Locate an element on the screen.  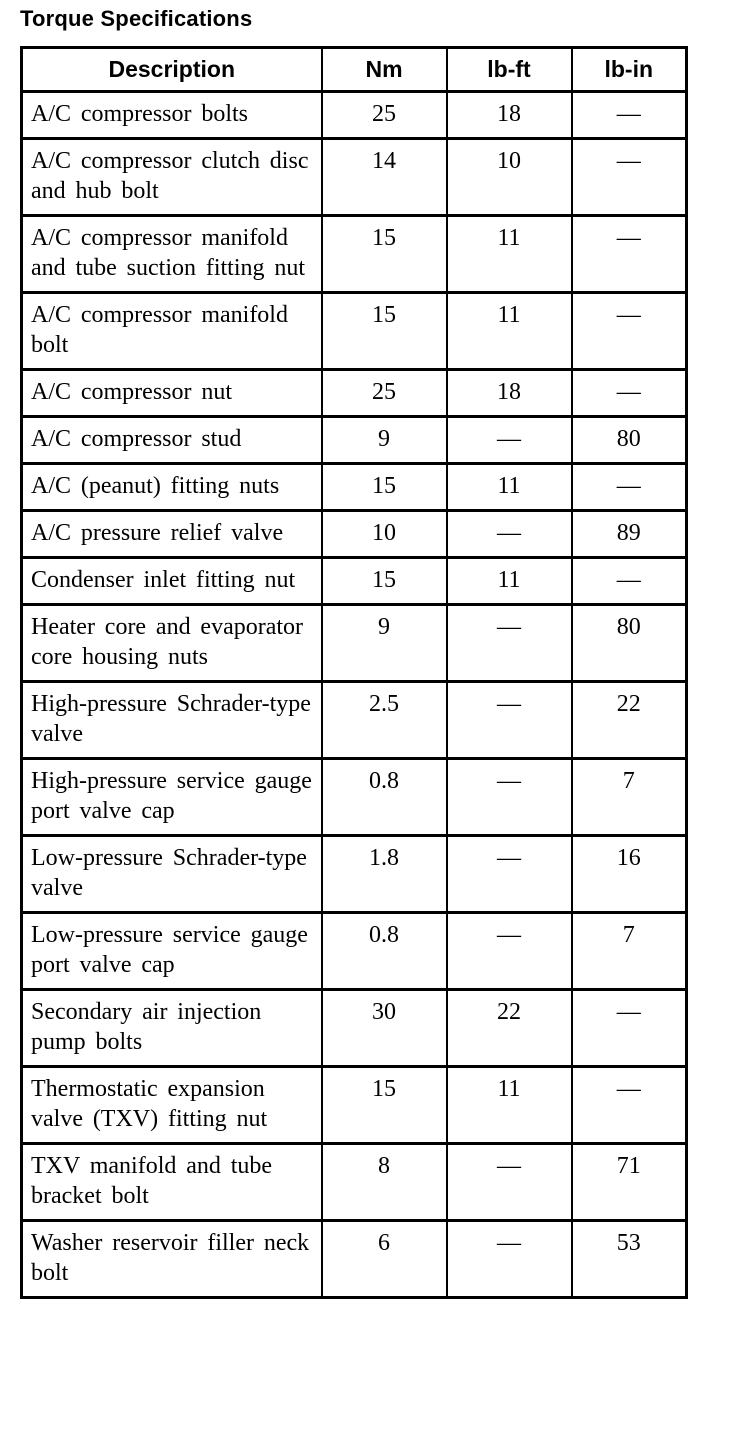
nm-cell: 30 is located at coordinates (384, 1028).